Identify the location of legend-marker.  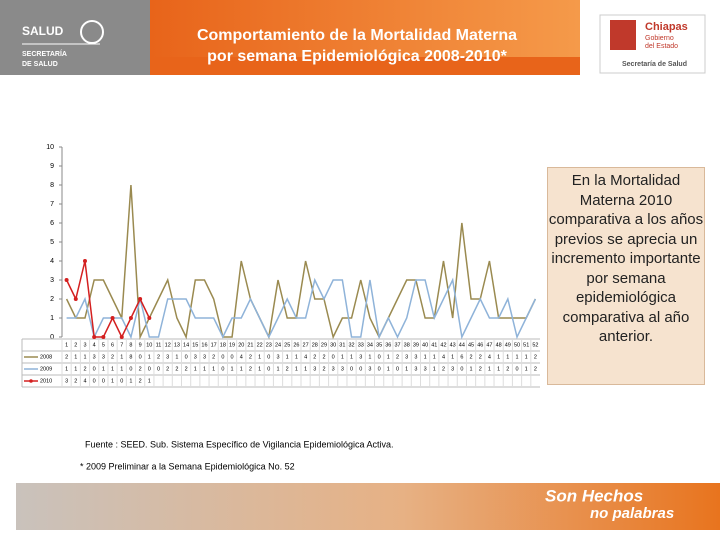
(31, 381).